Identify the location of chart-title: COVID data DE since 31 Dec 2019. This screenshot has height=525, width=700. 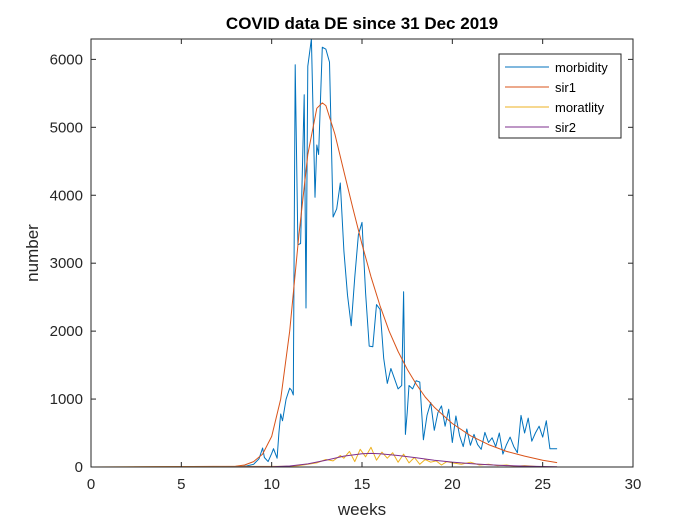
(362, 23).